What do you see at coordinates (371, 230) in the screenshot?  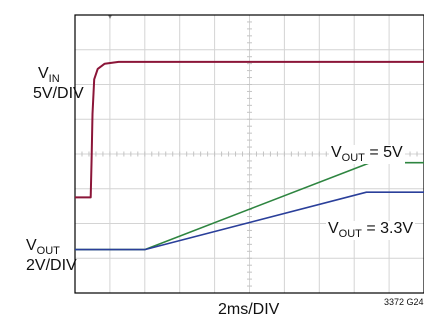 I see `vout-3v3-annotation: VOUT = 3.3V` at bounding box center [371, 230].